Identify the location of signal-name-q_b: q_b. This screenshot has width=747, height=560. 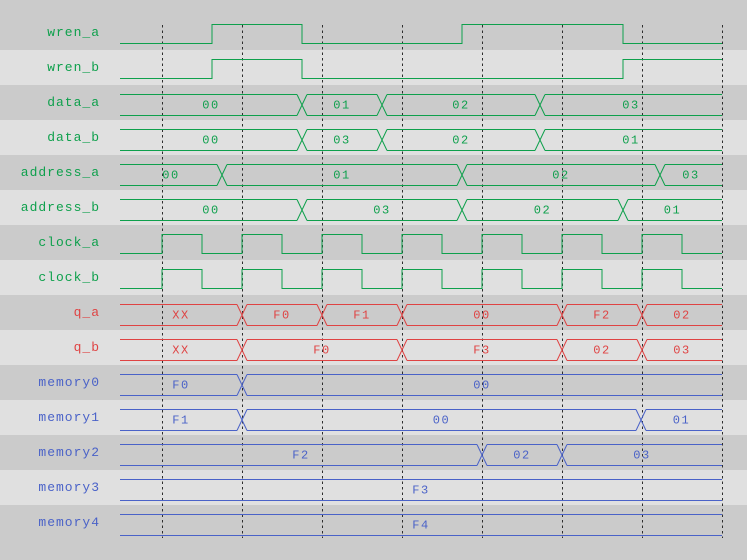
(86, 347).